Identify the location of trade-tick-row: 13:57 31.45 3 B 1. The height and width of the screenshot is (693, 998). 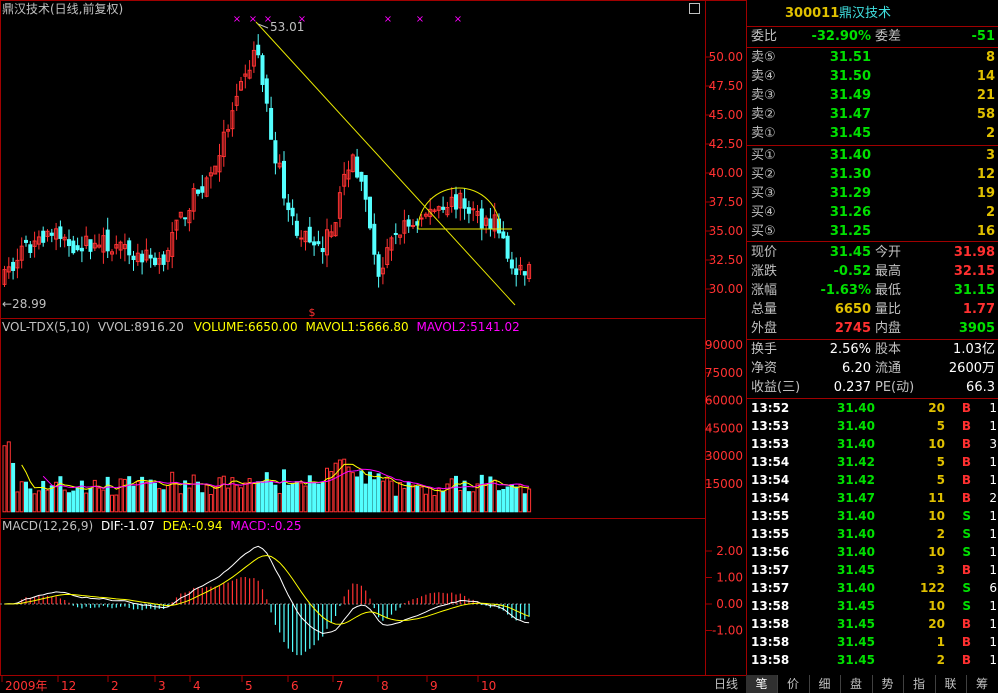
(872, 570).